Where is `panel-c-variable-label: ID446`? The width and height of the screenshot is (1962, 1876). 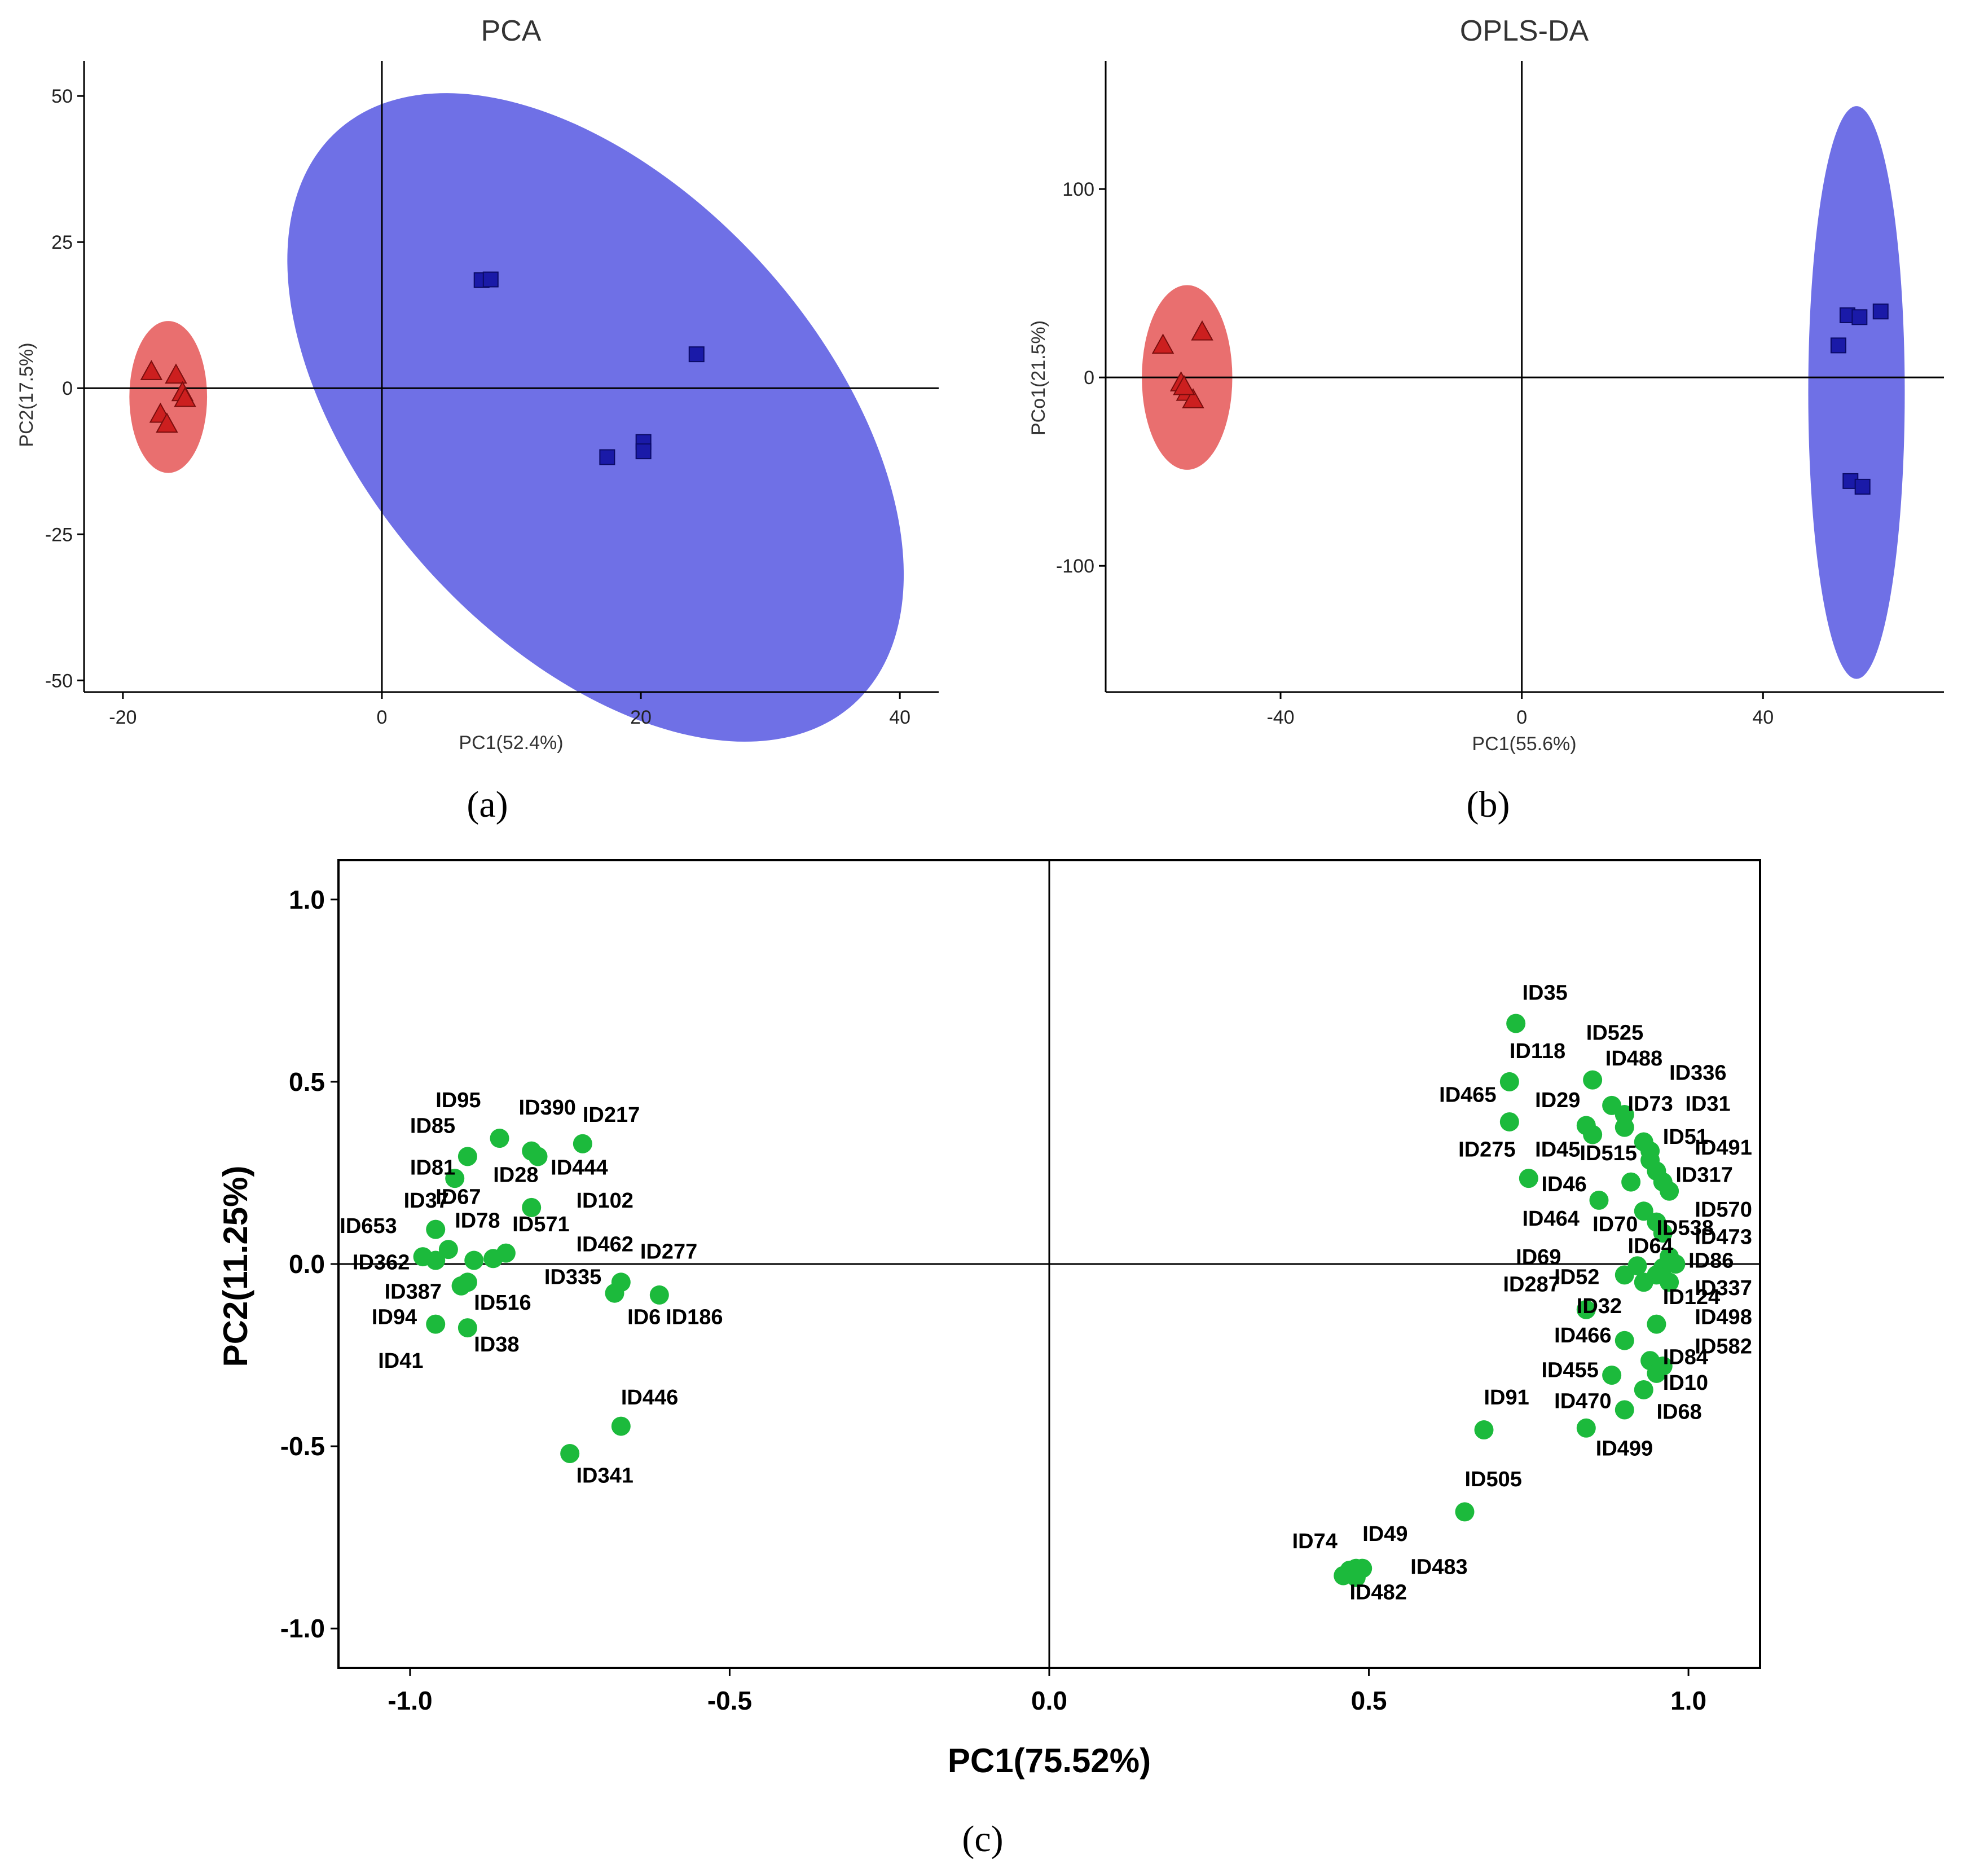
panel-c-variable-label: ID446 is located at coordinates (650, 1398).